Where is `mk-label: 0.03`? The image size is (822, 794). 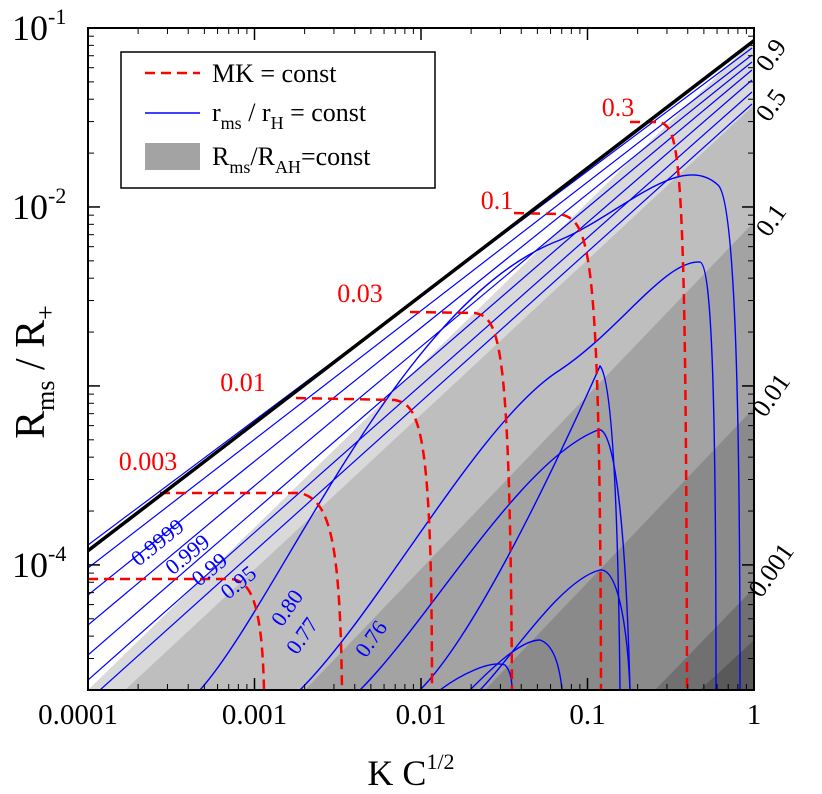
mk-label: 0.03 is located at coordinates (360, 293).